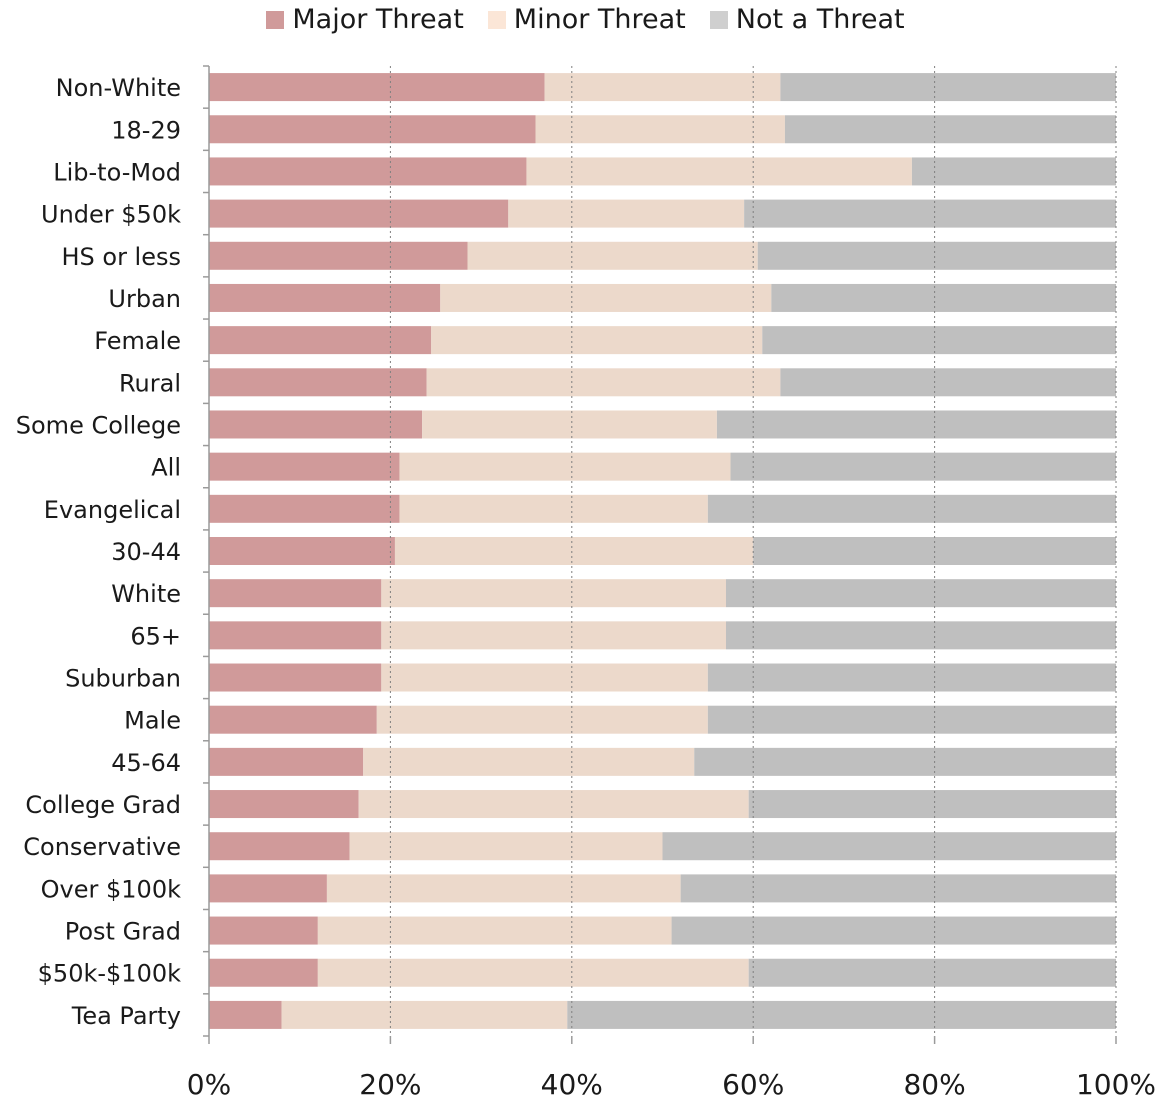 The image size is (1171, 1100). I want to click on legend-swatch-not-a-threat, so click(718, 19).